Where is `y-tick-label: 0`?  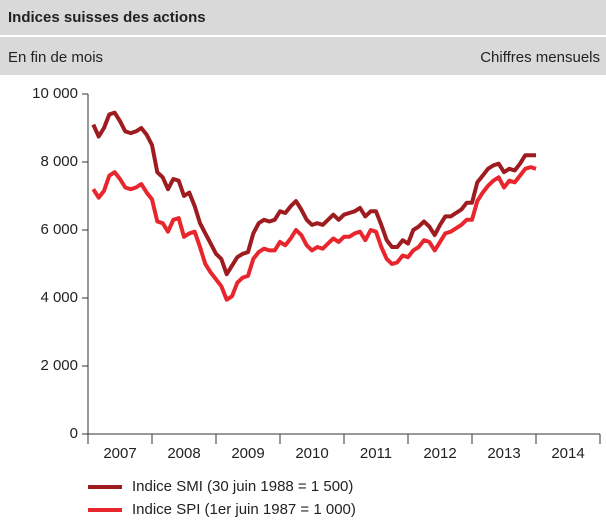 y-tick-label: 0 is located at coordinates (74, 433).